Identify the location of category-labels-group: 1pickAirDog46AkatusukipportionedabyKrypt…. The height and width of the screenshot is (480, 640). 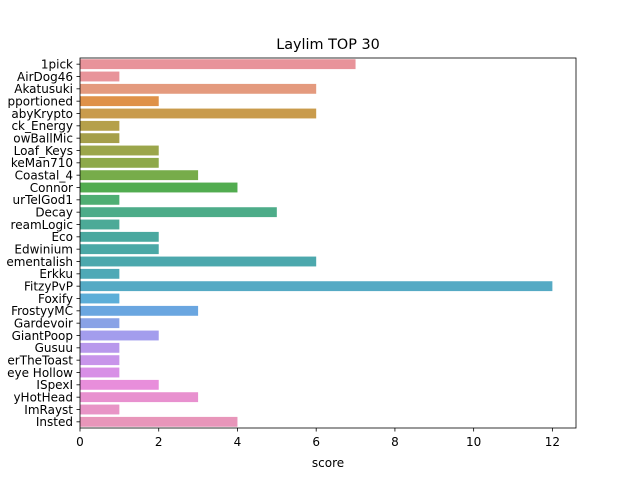
(39, 243).